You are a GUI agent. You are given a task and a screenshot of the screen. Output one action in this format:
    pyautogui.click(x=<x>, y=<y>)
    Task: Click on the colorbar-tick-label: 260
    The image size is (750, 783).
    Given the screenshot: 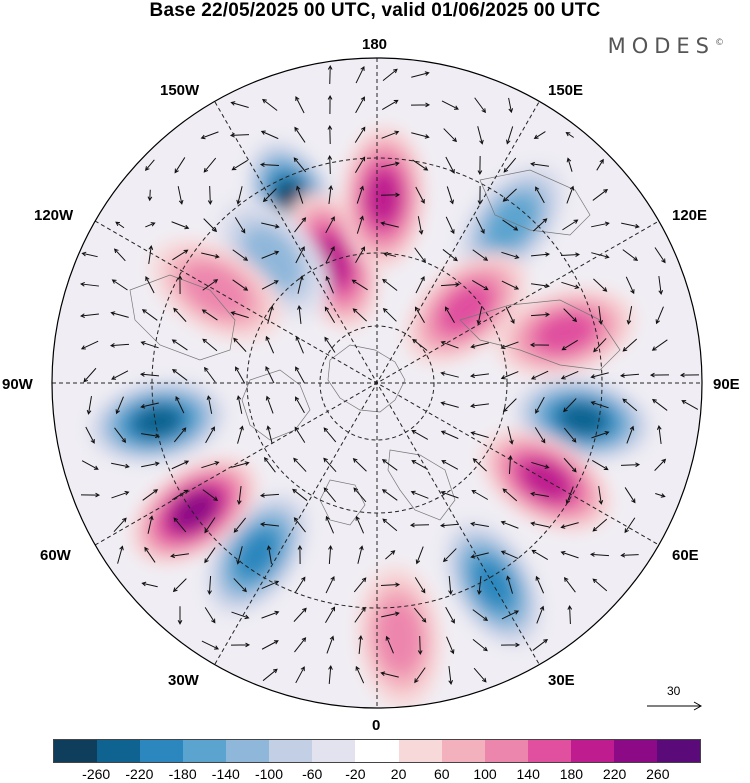 What is the action you would take?
    pyautogui.click(x=658, y=774)
    